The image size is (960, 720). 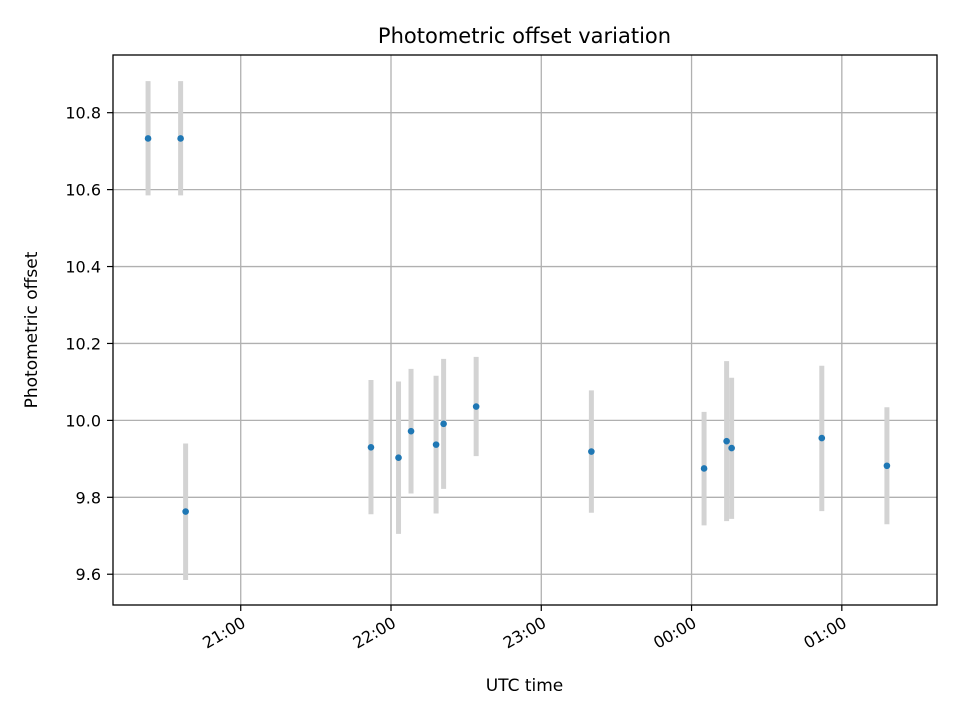 What do you see at coordinates (83, 113) in the screenshot?
I see `y-tick-label: 10.8` at bounding box center [83, 113].